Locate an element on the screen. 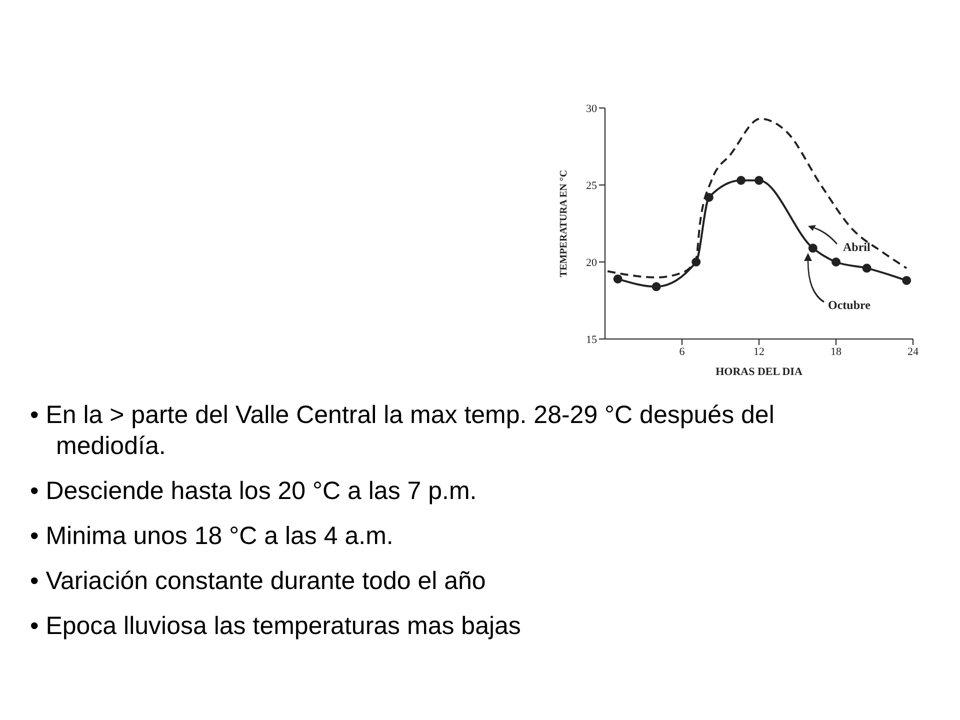  text: • Variación constante durante todo el año is located at coordinates (258, 581).